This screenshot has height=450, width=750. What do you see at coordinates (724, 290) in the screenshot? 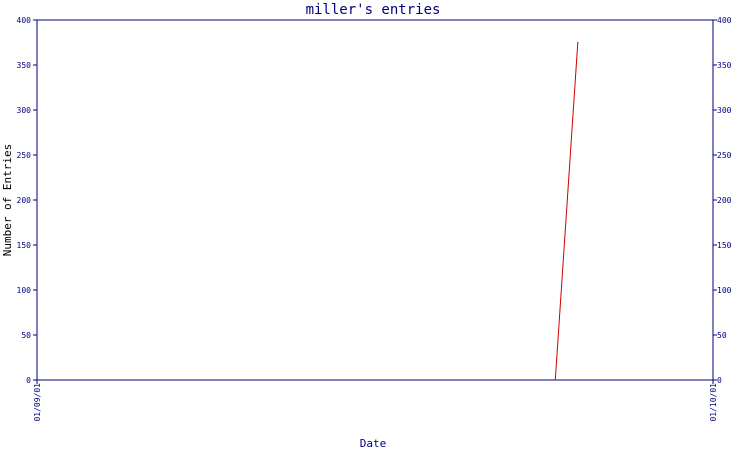
I see `y-tick-label-right: 100` at bounding box center [724, 290].